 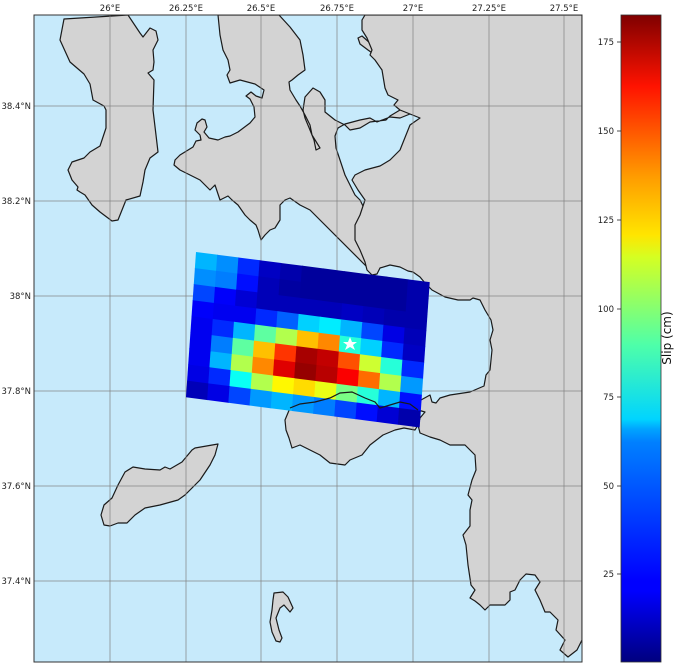 I want to click on lat-label: 37.6°N, so click(x=16, y=487).